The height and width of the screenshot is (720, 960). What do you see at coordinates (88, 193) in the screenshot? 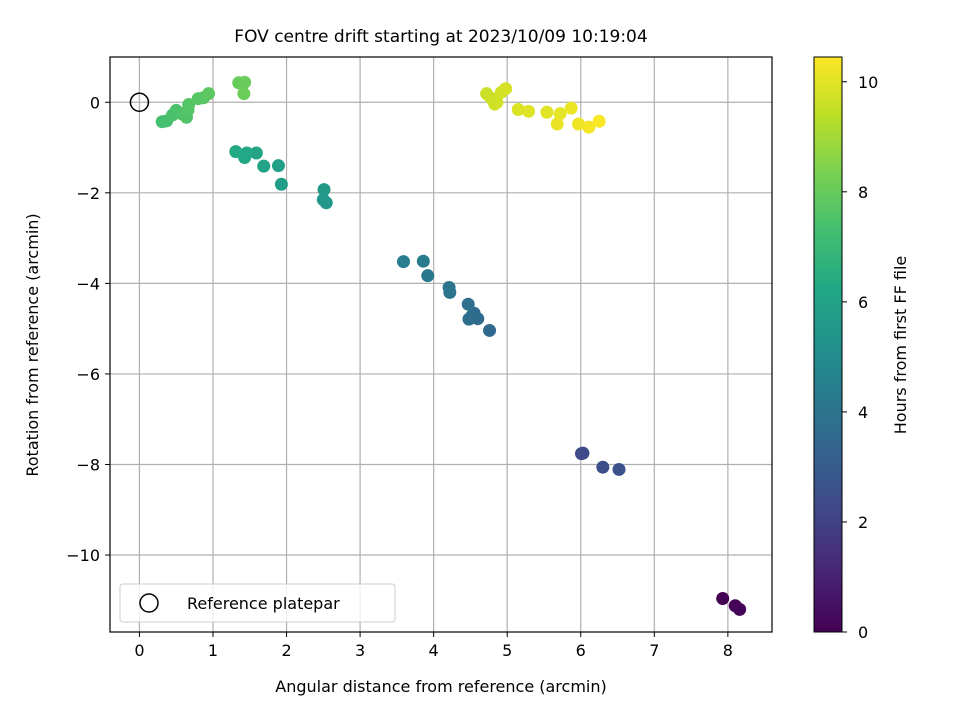
I see `y-tick-label: −2` at bounding box center [88, 193].